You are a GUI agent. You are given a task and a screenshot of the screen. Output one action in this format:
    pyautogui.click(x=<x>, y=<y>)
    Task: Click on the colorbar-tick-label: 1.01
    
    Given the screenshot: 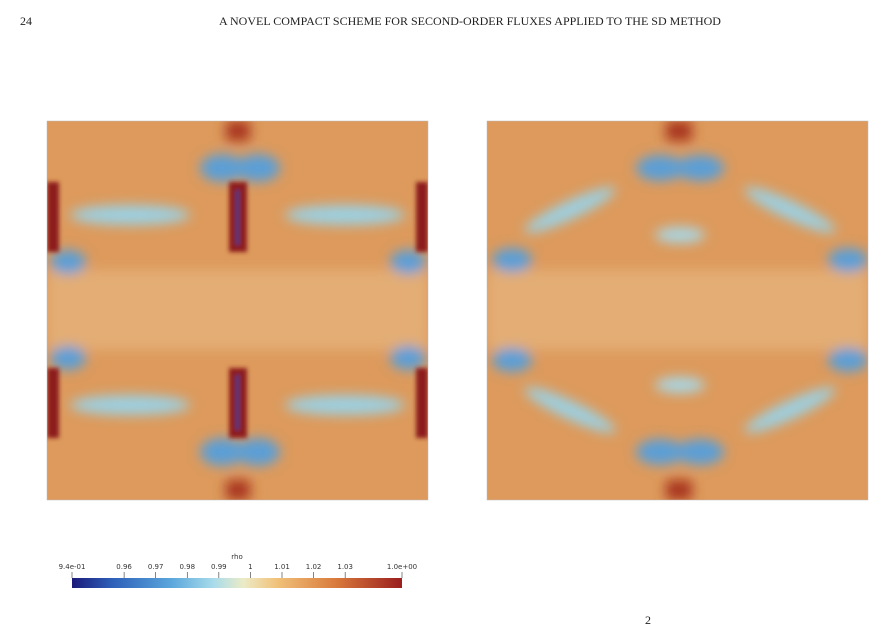 What is the action you would take?
    pyautogui.click(x=282, y=567)
    